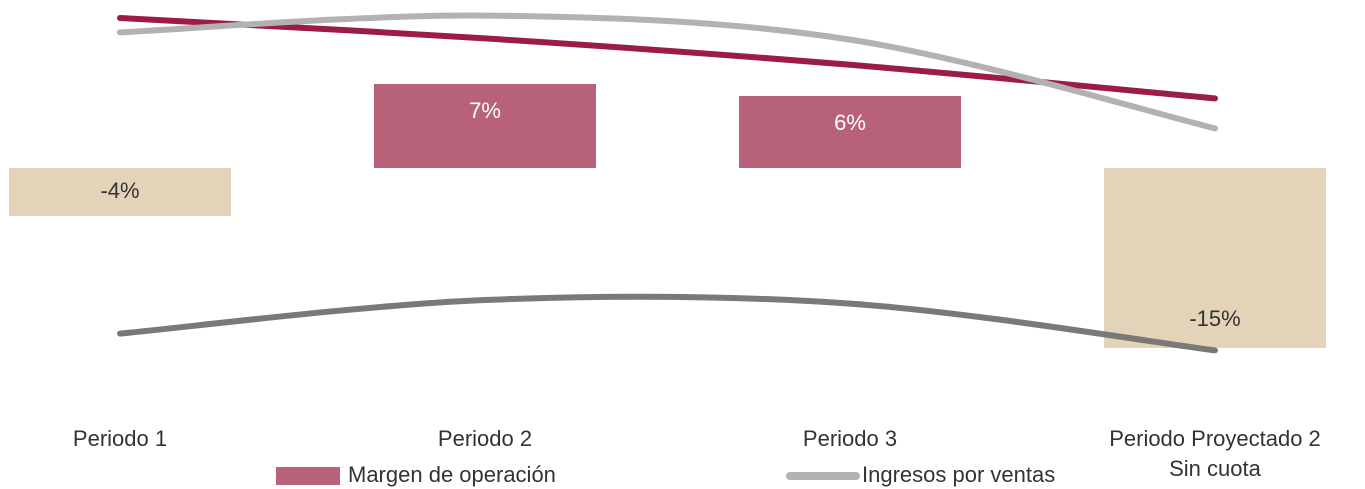 The height and width of the screenshot is (489, 1365). What do you see at coordinates (958, 474) in the screenshot?
I see `legend-label: Ingresos por ventas` at bounding box center [958, 474].